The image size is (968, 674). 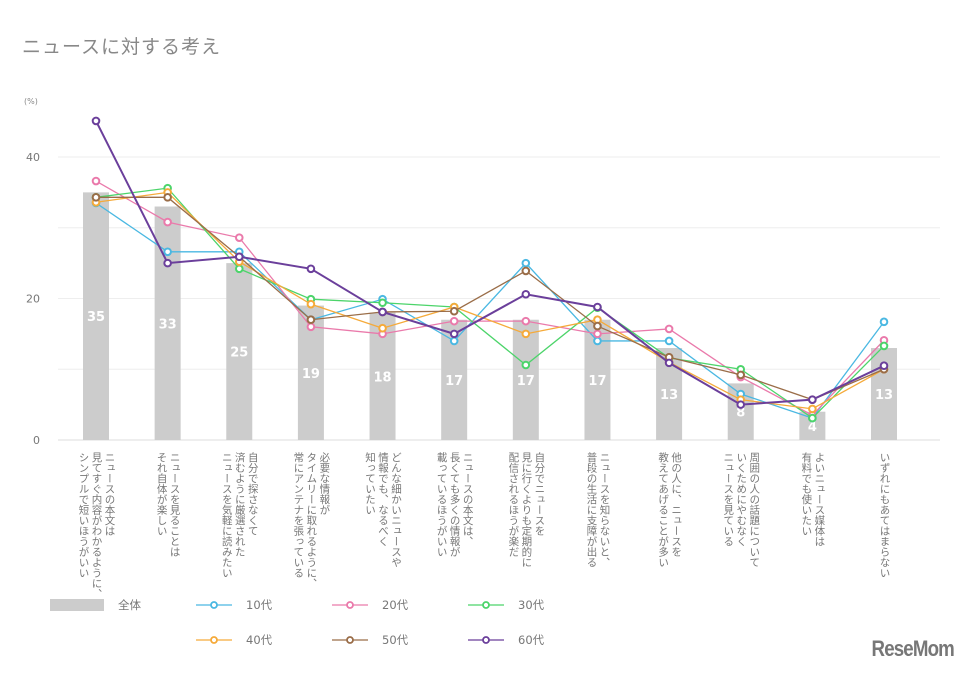 What do you see at coordinates (234, 640) in the screenshot?
I see `legend-40代: 40代` at bounding box center [234, 640].